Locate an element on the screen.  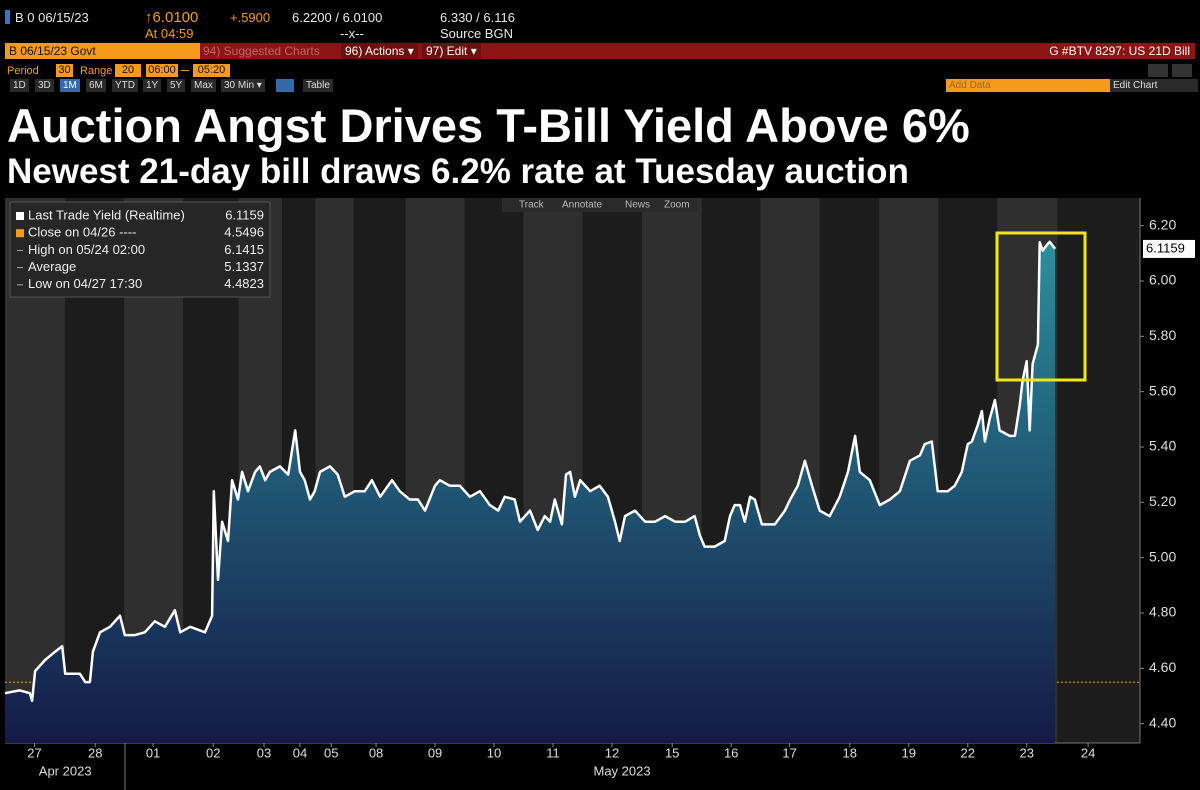
month-label: Apr 2023 is located at coordinates (65, 770).